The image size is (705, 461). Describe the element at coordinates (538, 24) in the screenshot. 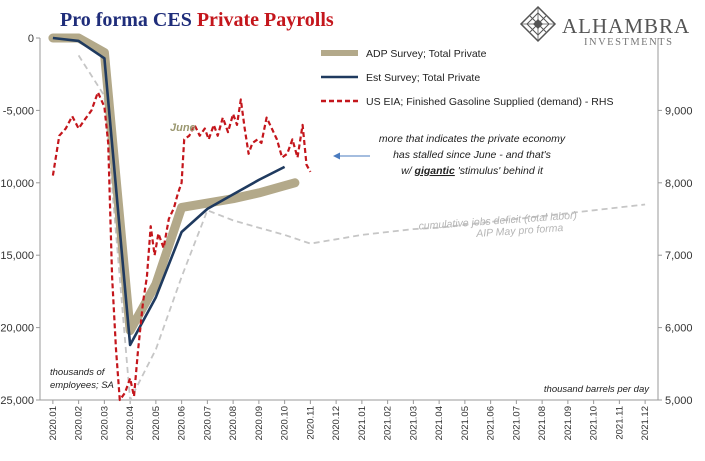

I see `diamond-lattice-icon` at that location.